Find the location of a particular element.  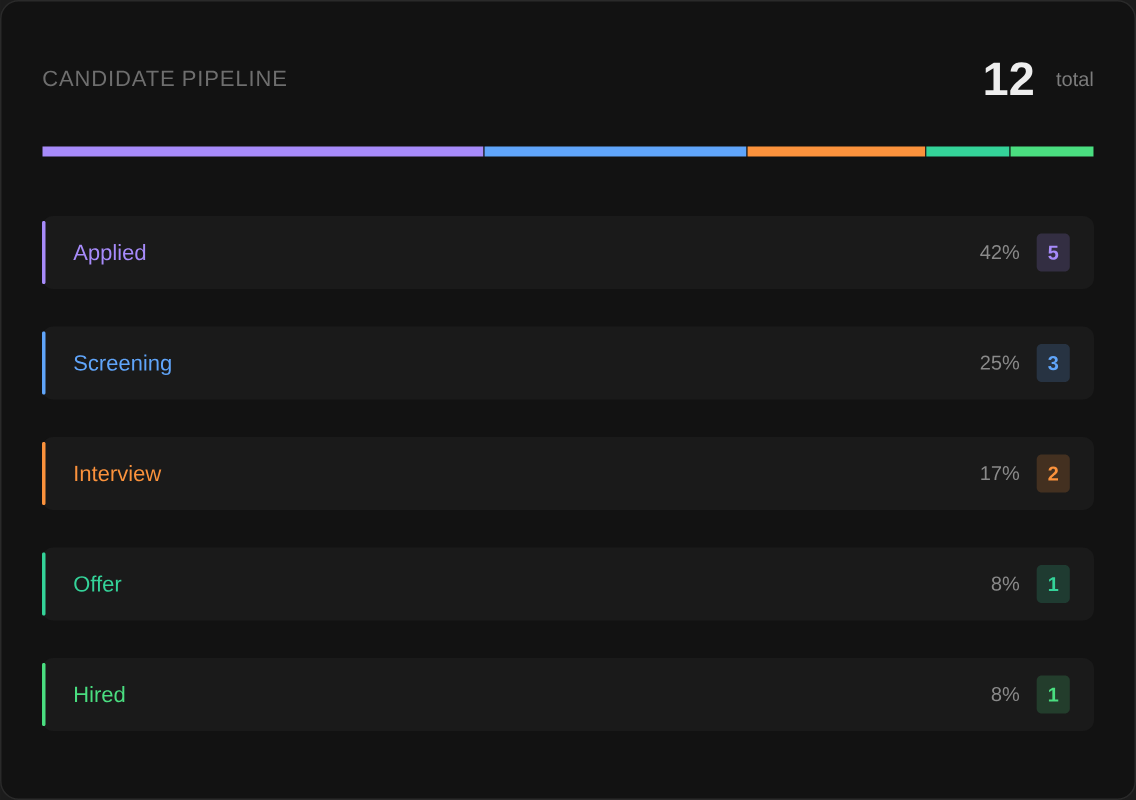

chart-title: CANDIDATE PIPELINE is located at coordinates (164, 78).